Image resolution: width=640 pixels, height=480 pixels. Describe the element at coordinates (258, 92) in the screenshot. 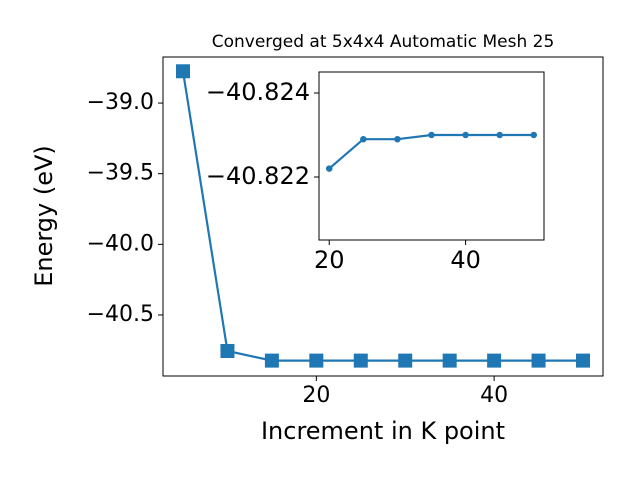

I see `y-tick-label: −40.824` at that location.